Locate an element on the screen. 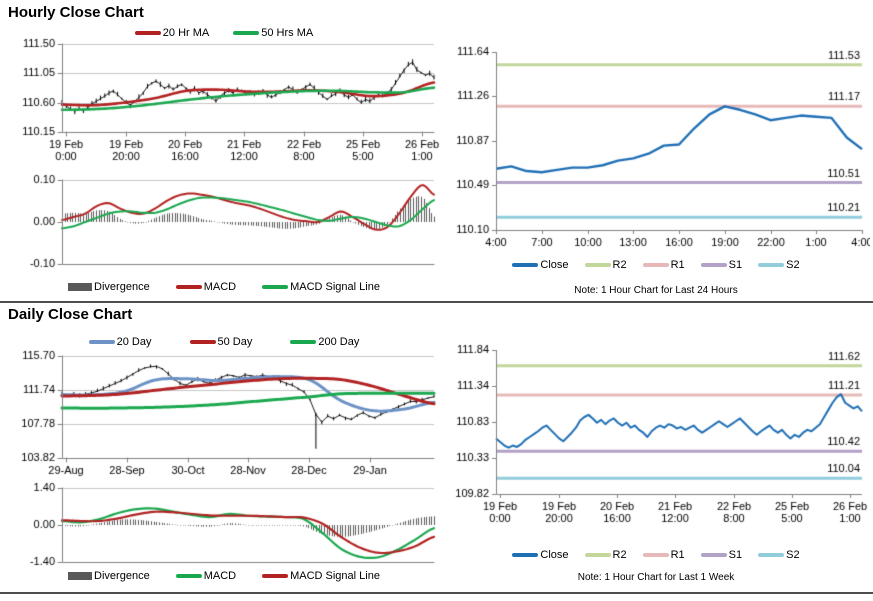  legend-item-50-day: 50 Day is located at coordinates (221, 342).